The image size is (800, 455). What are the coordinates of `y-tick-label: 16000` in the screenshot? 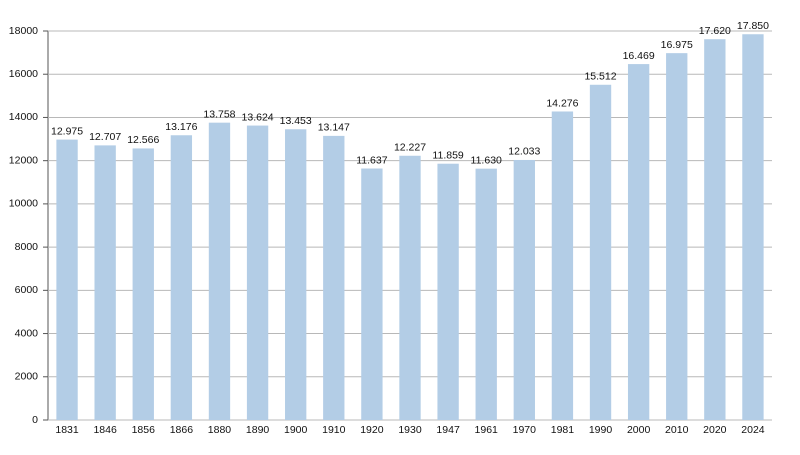 It's located at (23, 74).